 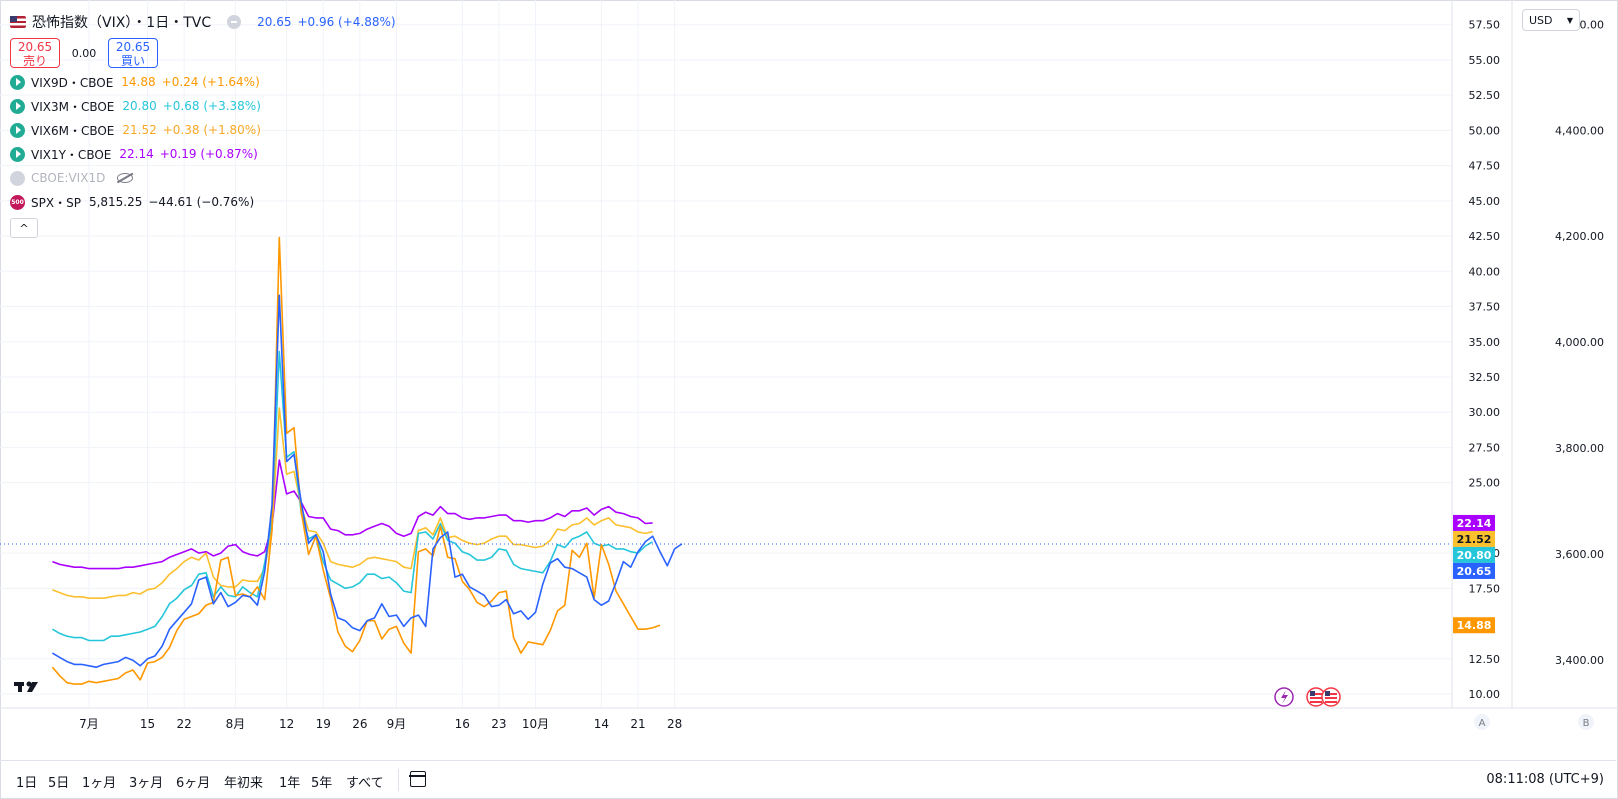 I want to click on main-series-row: 恐怖指数（VIX）・1日・TVC 20.65 +0.96 (+4.88%), so click(x=203, y=22).